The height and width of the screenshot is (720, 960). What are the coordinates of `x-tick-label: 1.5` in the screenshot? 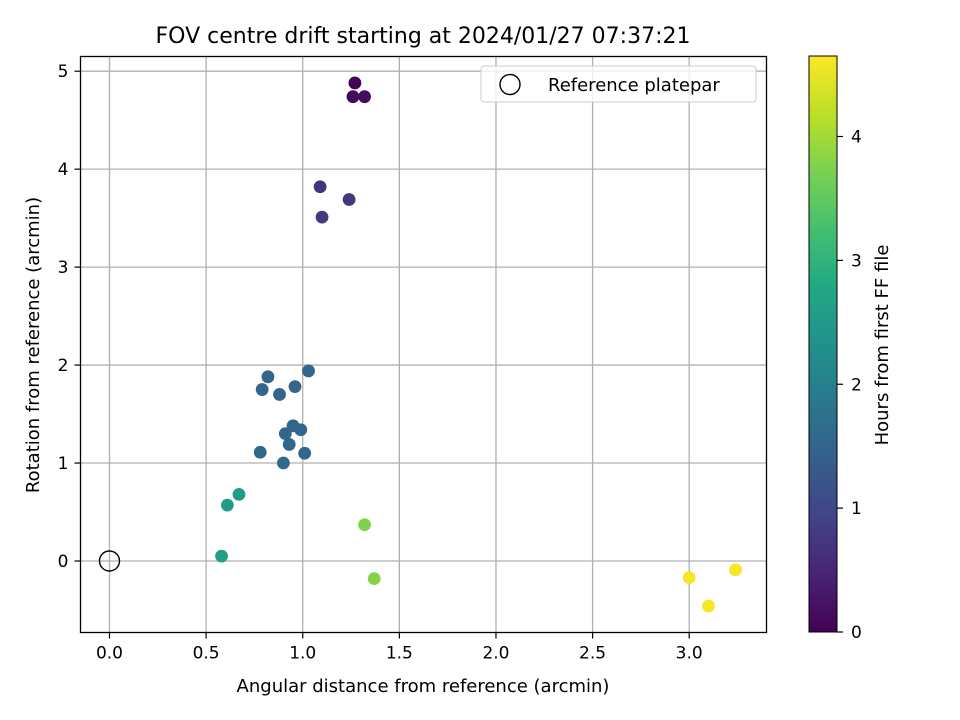 It's located at (399, 654).